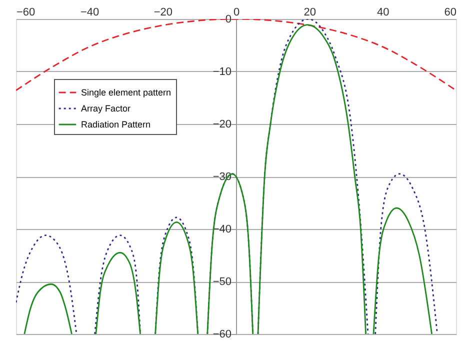 The width and height of the screenshot is (474, 345). Describe the element at coordinates (222, 282) in the screenshot. I see `y-tick-label: −50` at that location.